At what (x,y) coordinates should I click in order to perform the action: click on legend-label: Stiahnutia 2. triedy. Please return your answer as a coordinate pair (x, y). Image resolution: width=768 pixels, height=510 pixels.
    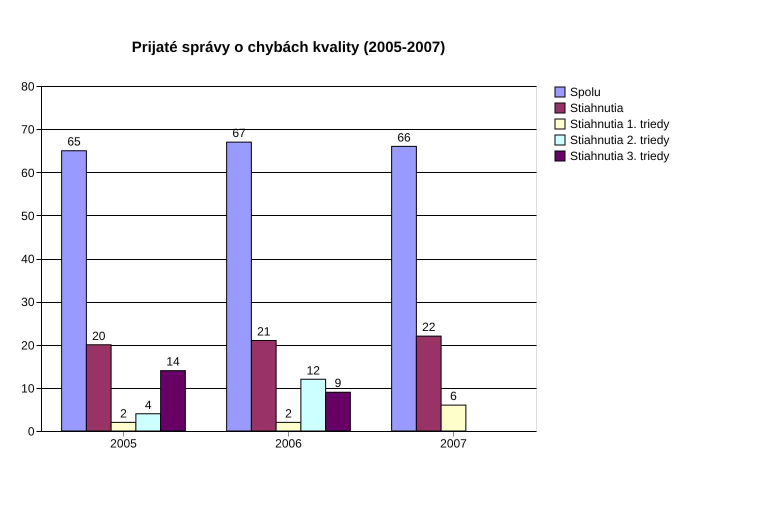
    Looking at the image, I should click on (620, 140).